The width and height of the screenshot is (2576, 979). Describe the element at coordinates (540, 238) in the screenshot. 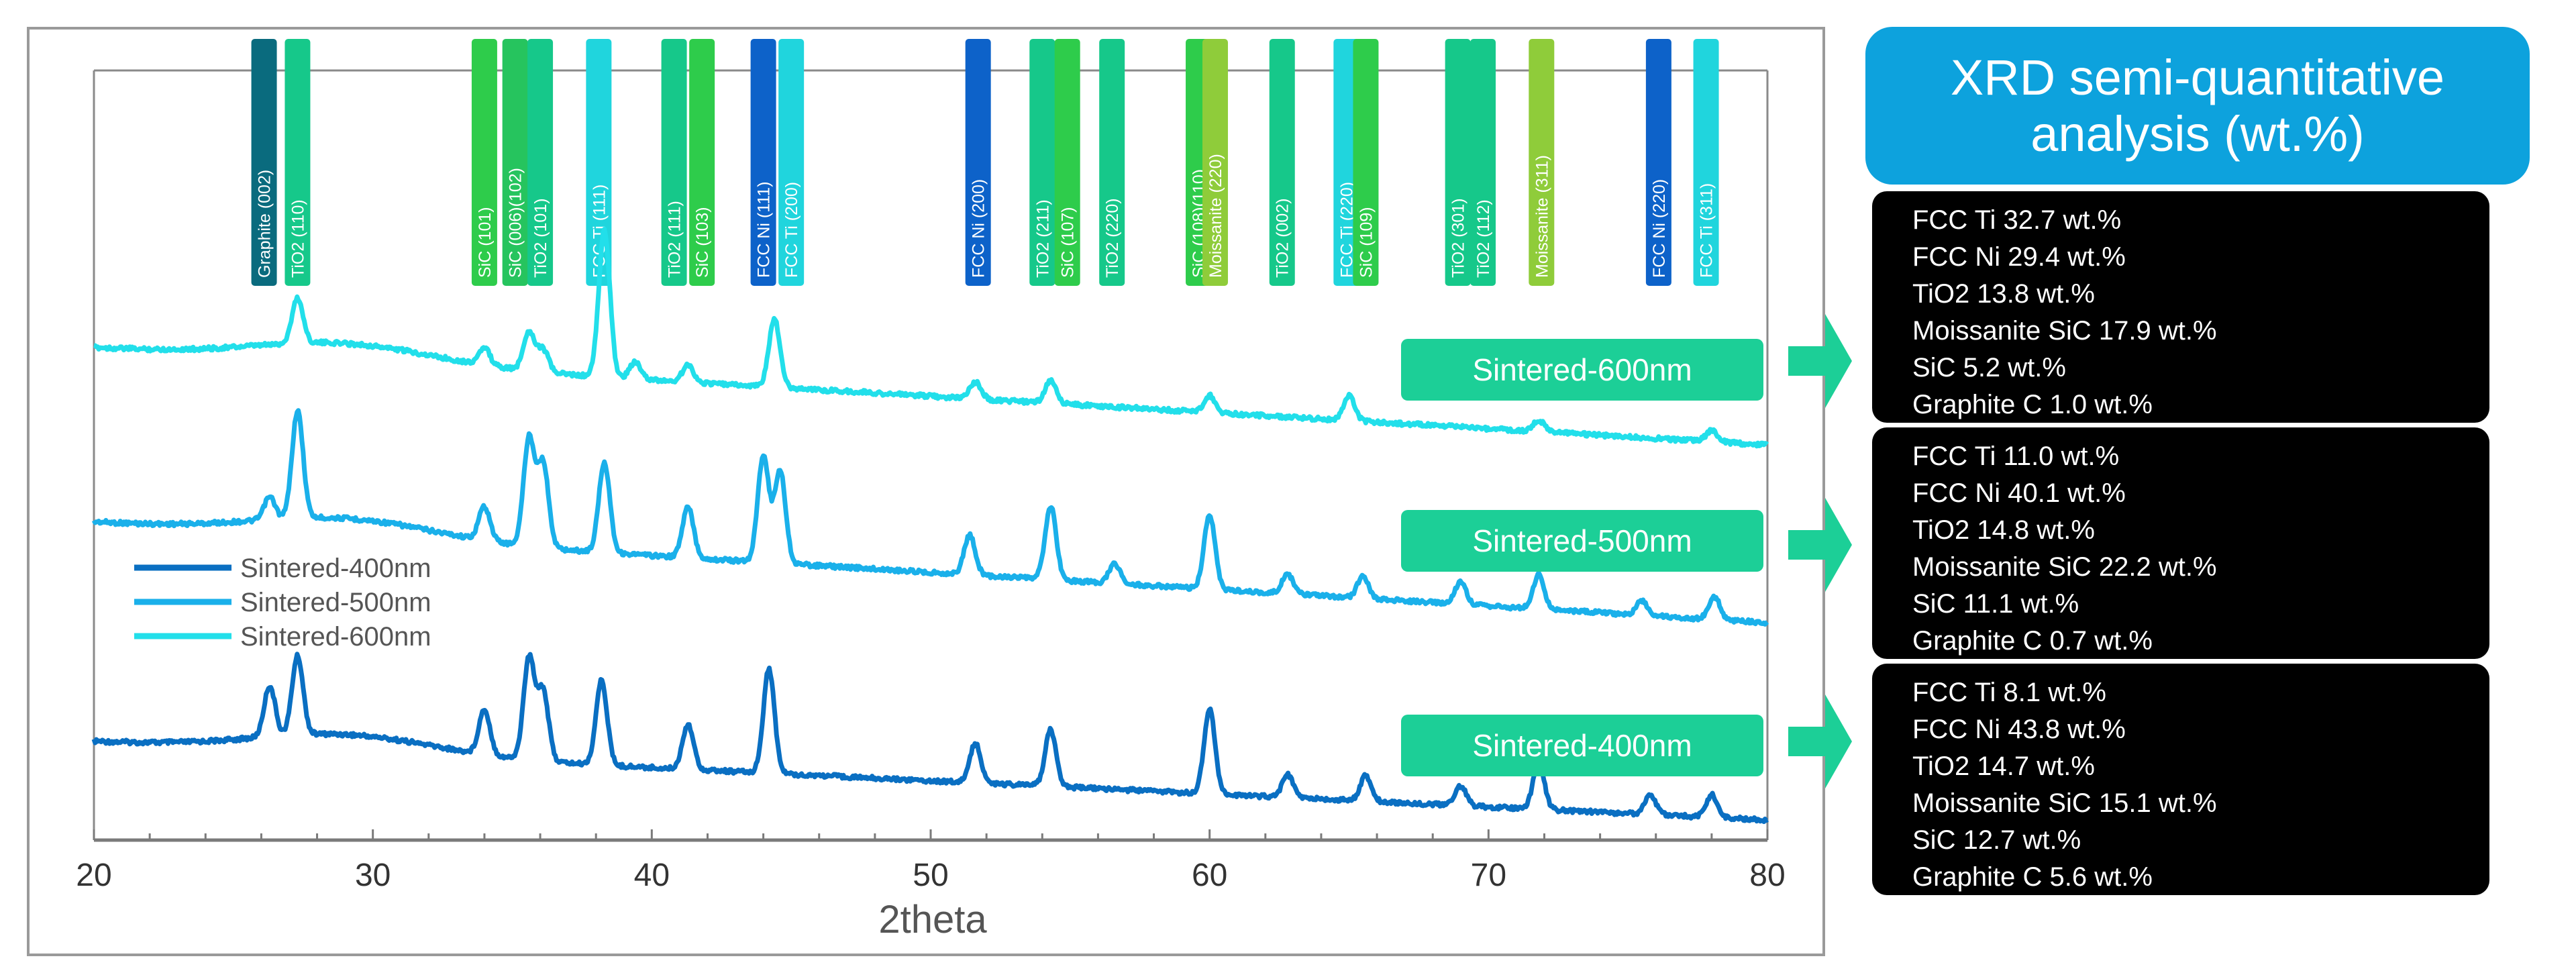

I see `reference-marker-label: TiO2 (101)` at that location.